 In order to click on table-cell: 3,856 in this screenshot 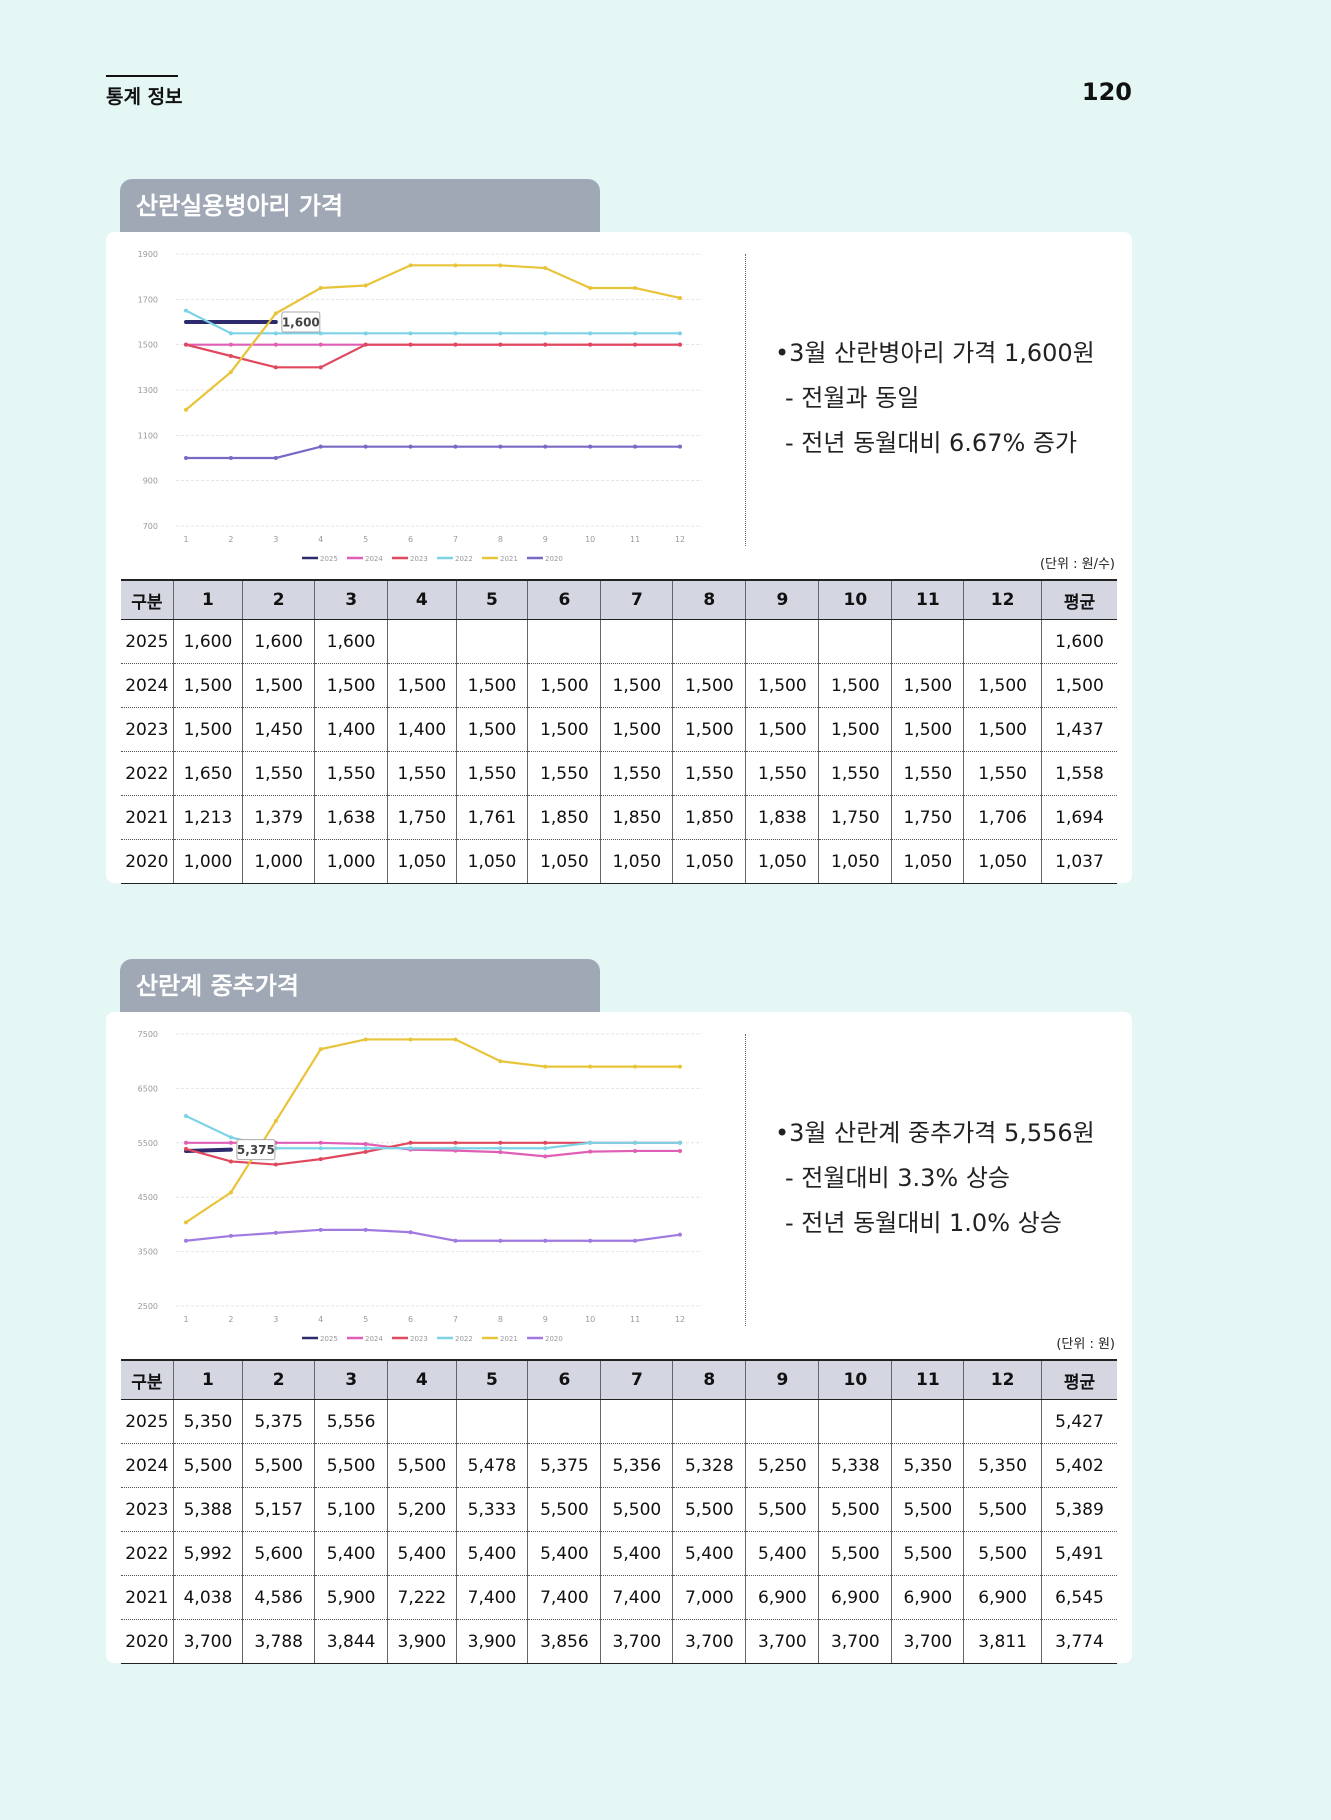, I will do `click(564, 1641)`.